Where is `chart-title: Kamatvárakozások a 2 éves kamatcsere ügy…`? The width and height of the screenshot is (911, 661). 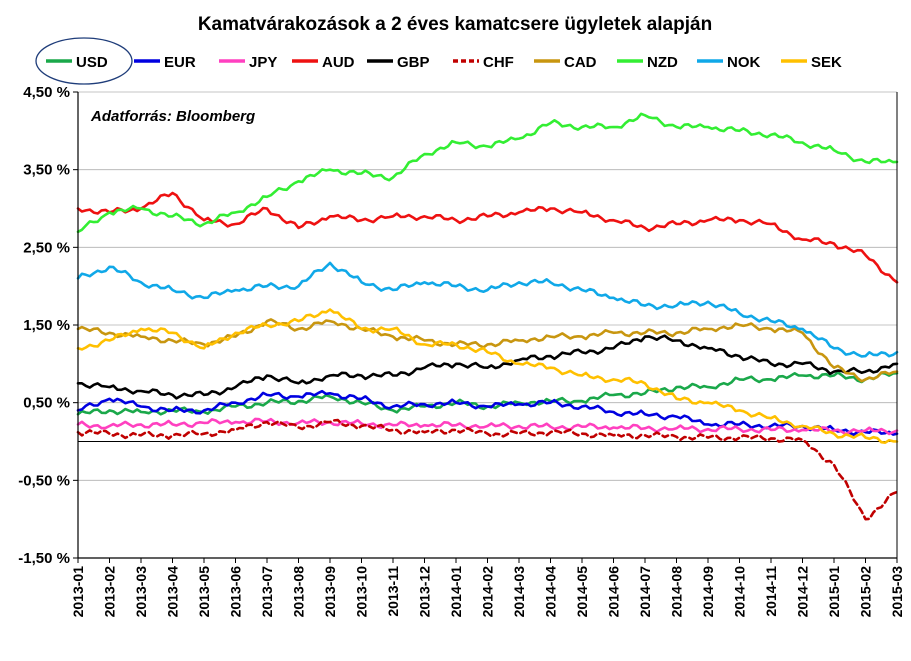 chart-title: Kamatvárakozások a 2 éves kamatcsere ügy… is located at coordinates (455, 24).